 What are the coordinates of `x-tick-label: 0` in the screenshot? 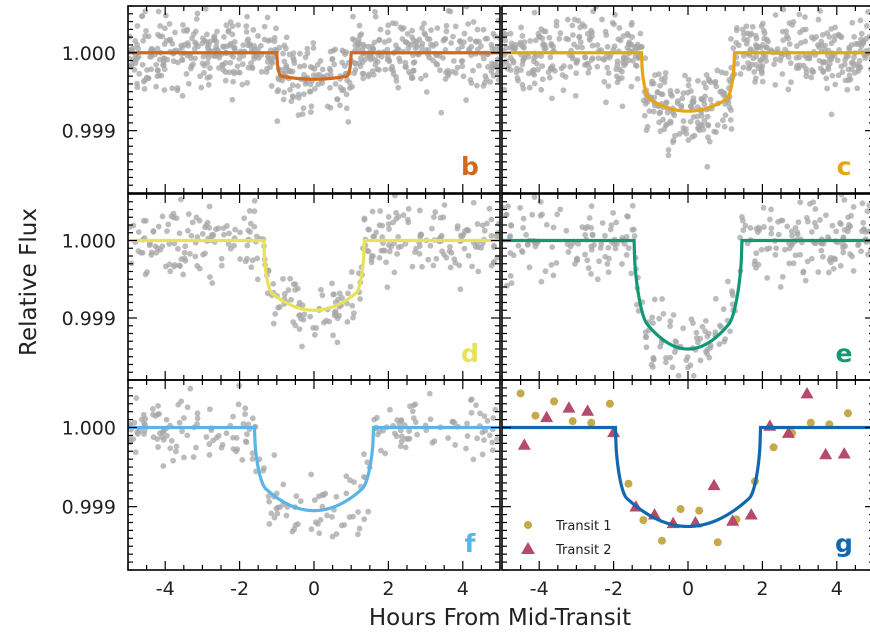 It's located at (314, 589).